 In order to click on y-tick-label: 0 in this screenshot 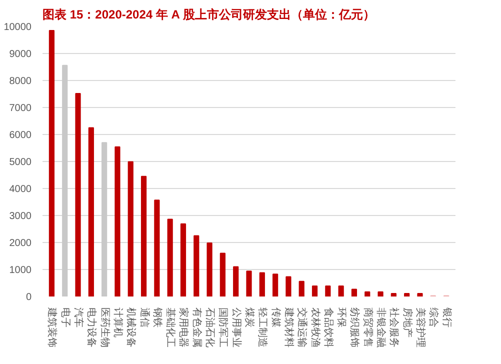, I will do `click(29, 297)`.